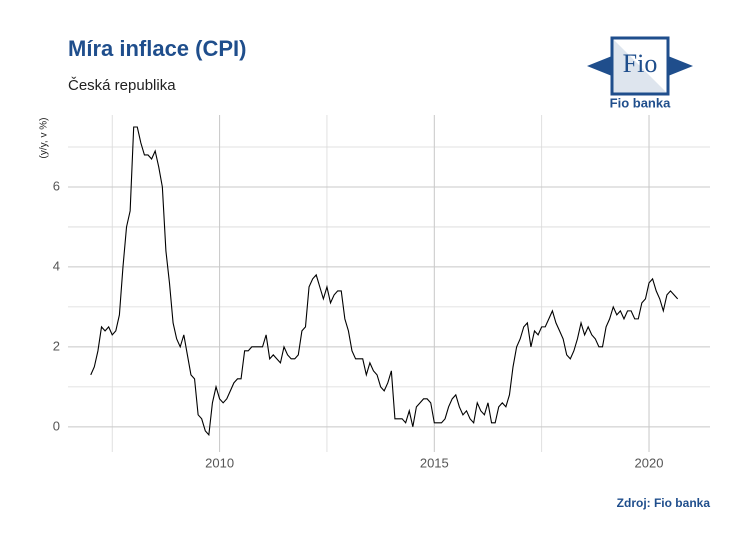 The width and height of the screenshot is (750, 555). Describe the element at coordinates (680, 66) in the screenshot. I see `logo-arrow-right` at that location.